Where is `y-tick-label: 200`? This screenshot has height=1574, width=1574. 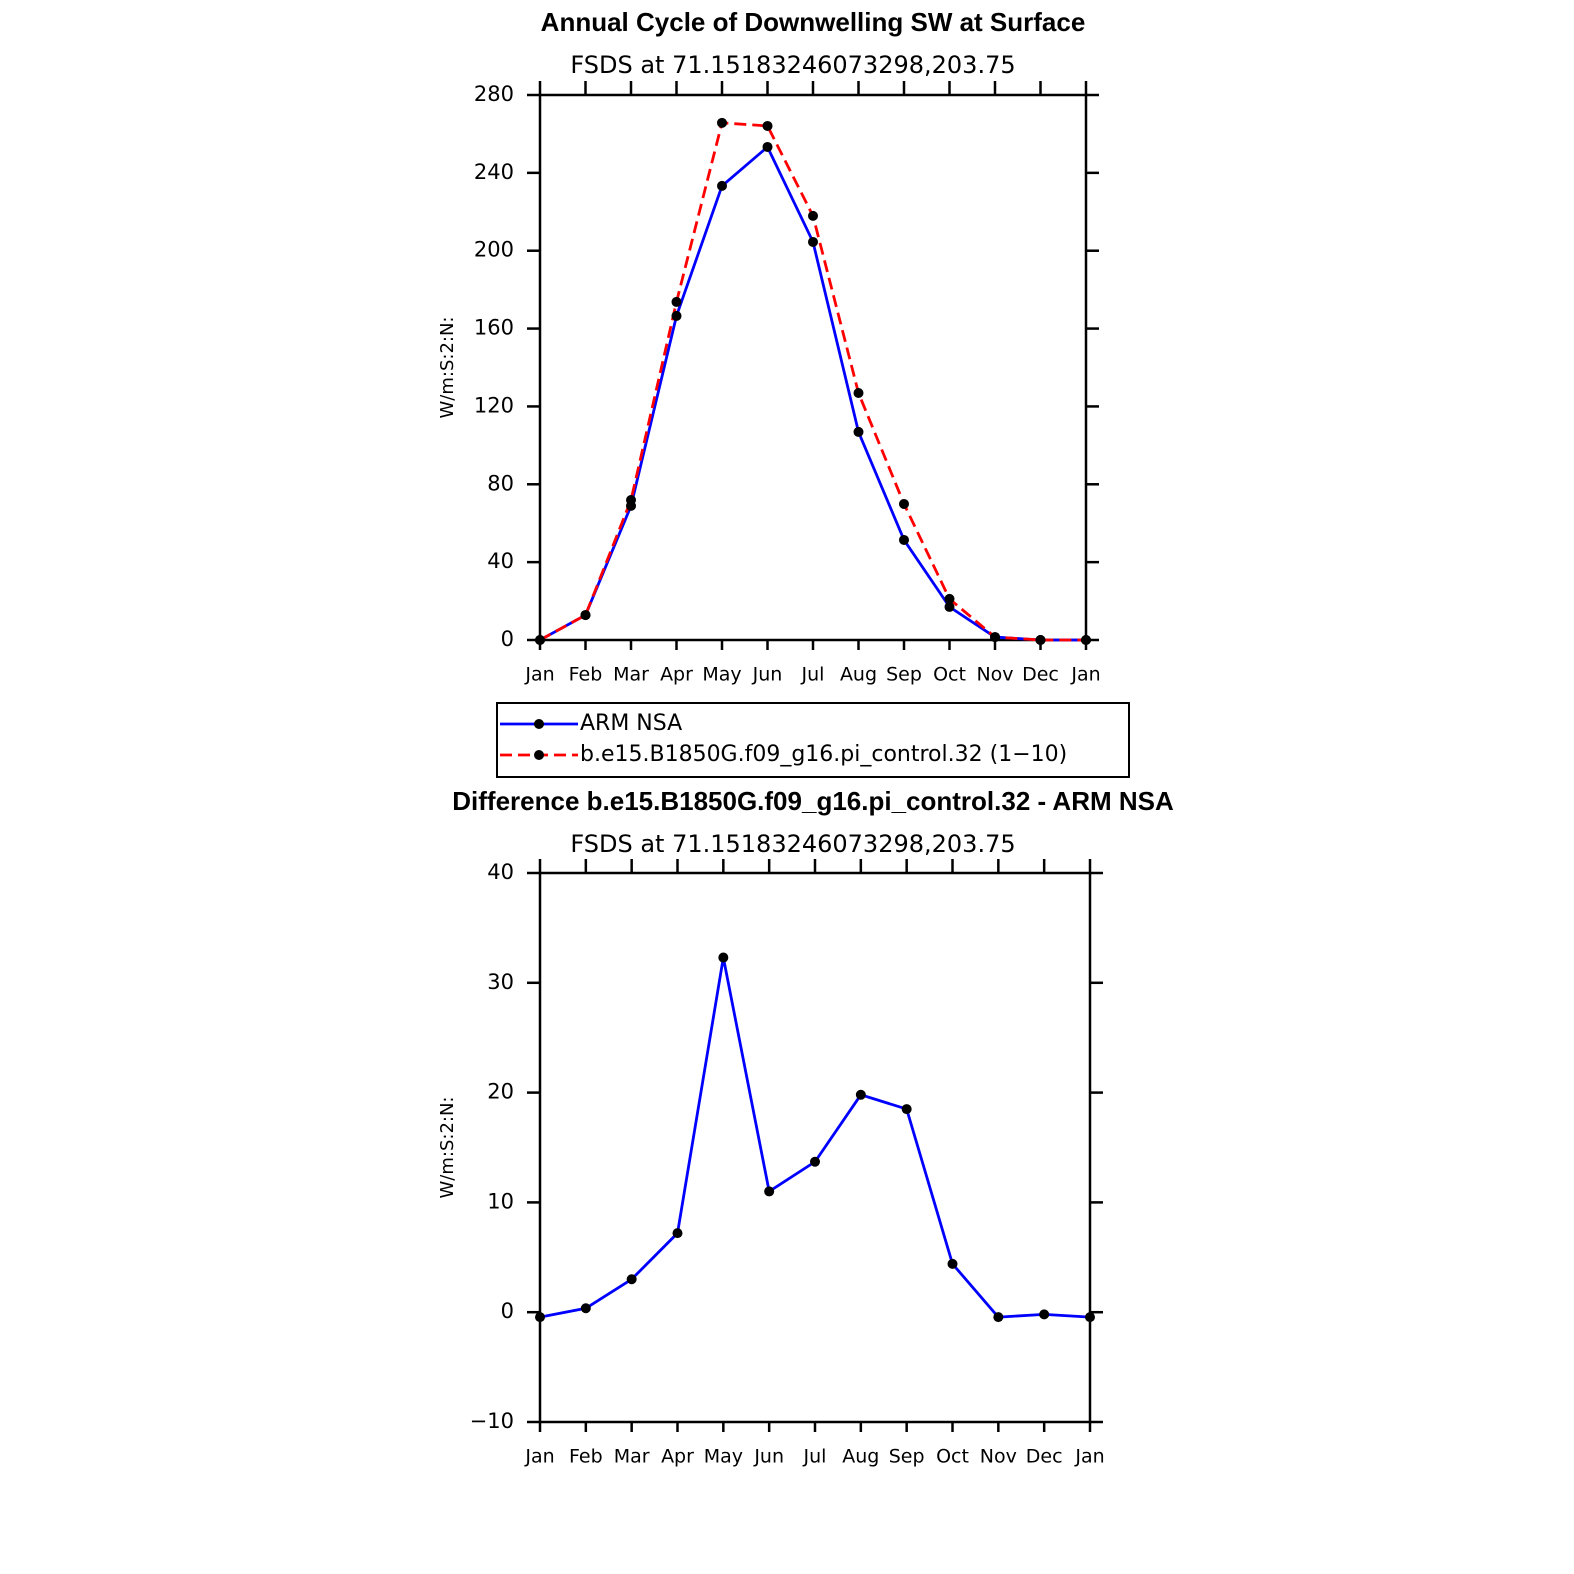
y-tick-label: 200 is located at coordinates (494, 250).